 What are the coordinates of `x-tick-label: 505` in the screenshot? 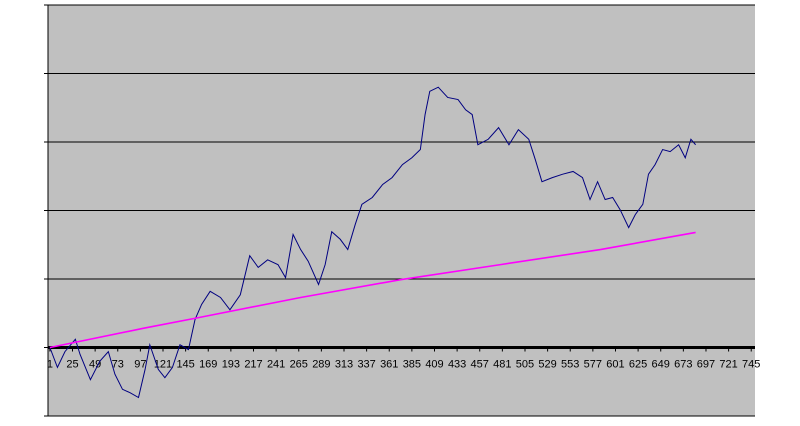 It's located at (525, 365).